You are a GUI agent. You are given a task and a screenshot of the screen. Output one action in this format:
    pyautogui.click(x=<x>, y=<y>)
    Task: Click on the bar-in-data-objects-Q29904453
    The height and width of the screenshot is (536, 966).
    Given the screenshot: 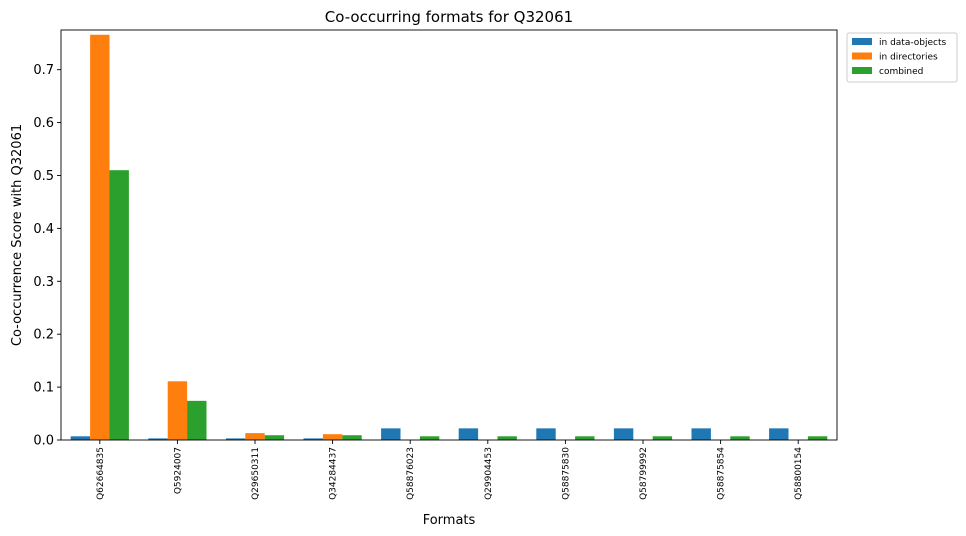 What is the action you would take?
    pyautogui.click(x=468, y=434)
    